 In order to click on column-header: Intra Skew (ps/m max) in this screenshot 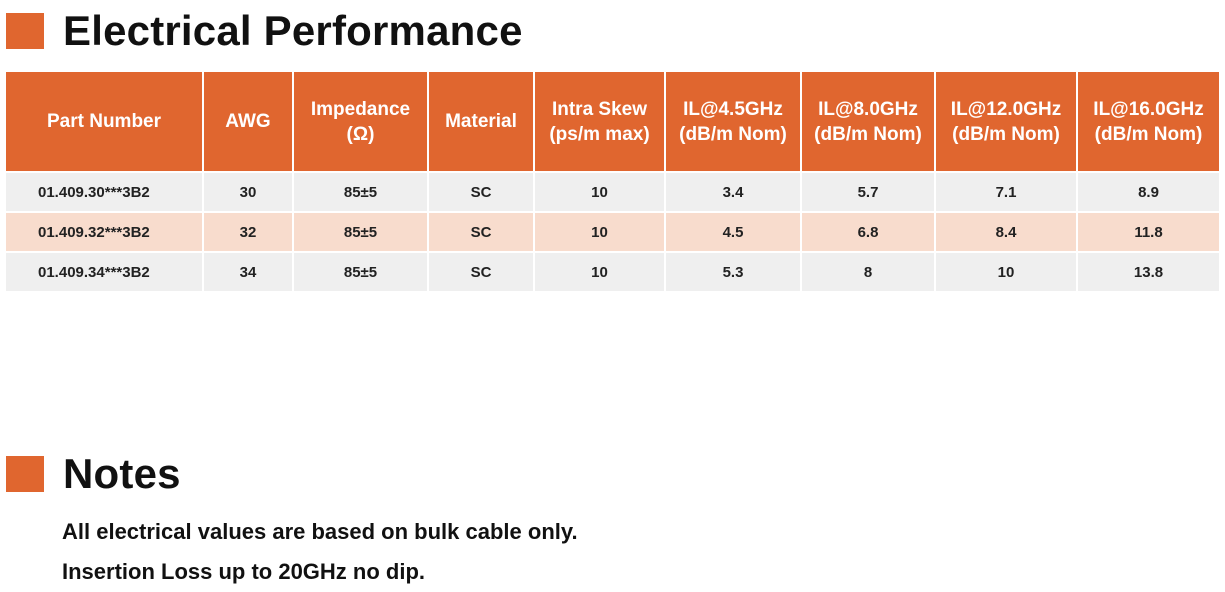, I will do `click(600, 121)`.